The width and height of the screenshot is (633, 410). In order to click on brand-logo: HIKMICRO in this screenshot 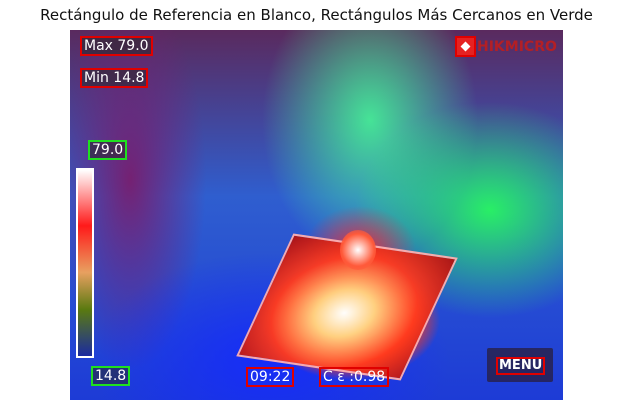, I will do `click(506, 46)`.